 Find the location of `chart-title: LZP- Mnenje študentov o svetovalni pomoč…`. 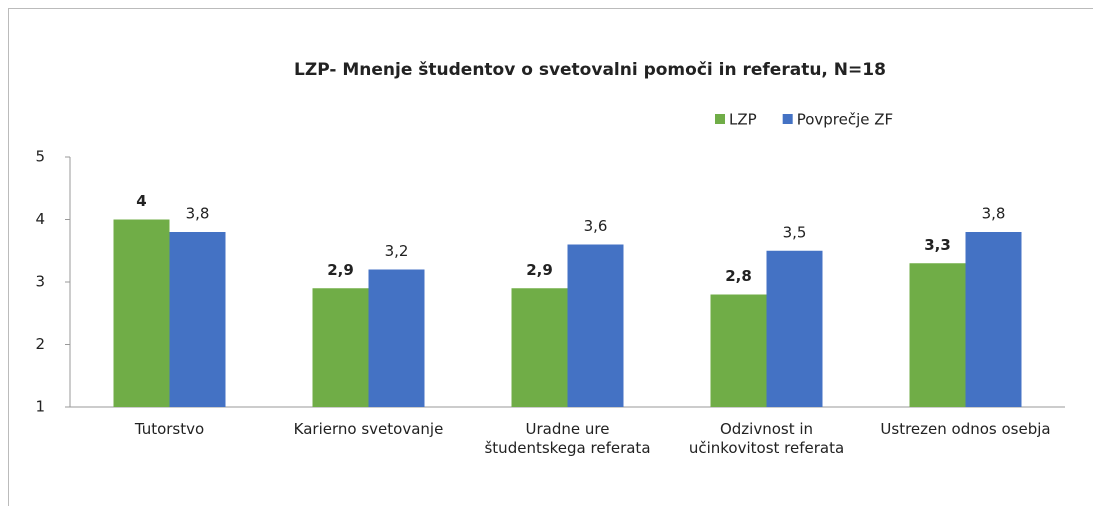

chart-title: LZP- Mnenje študentov o svetovalni pomoč… is located at coordinates (590, 70).